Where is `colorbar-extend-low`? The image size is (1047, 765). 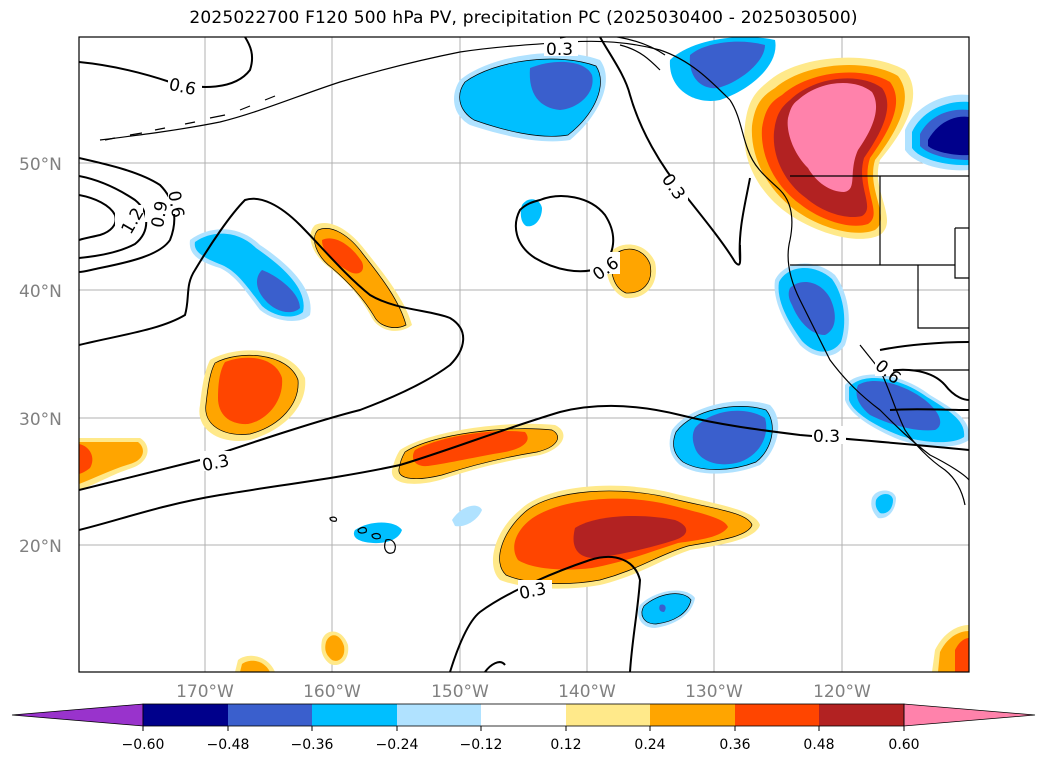
colorbar-extend-low is located at coordinates (77, 715).